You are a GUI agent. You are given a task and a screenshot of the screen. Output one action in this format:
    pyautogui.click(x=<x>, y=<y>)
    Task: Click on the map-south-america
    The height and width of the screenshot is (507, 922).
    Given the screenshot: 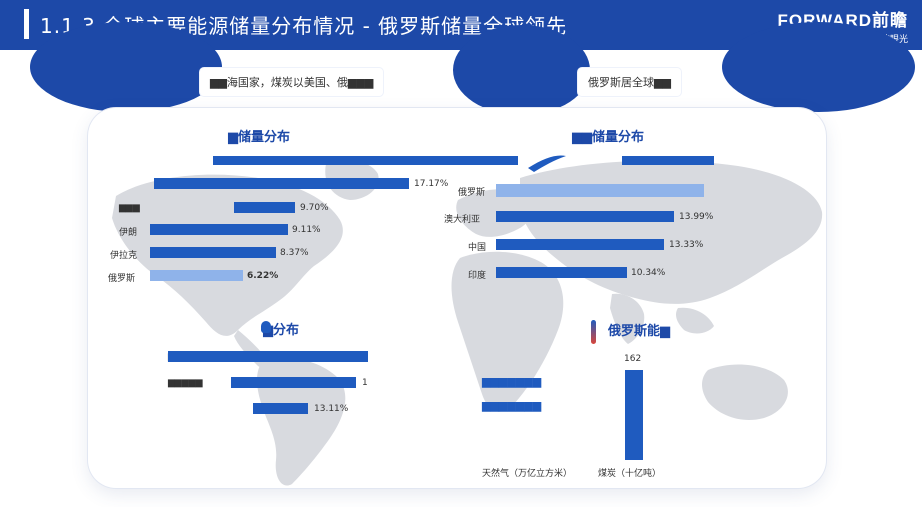 What is the action you would take?
    pyautogui.click(x=301, y=421)
    